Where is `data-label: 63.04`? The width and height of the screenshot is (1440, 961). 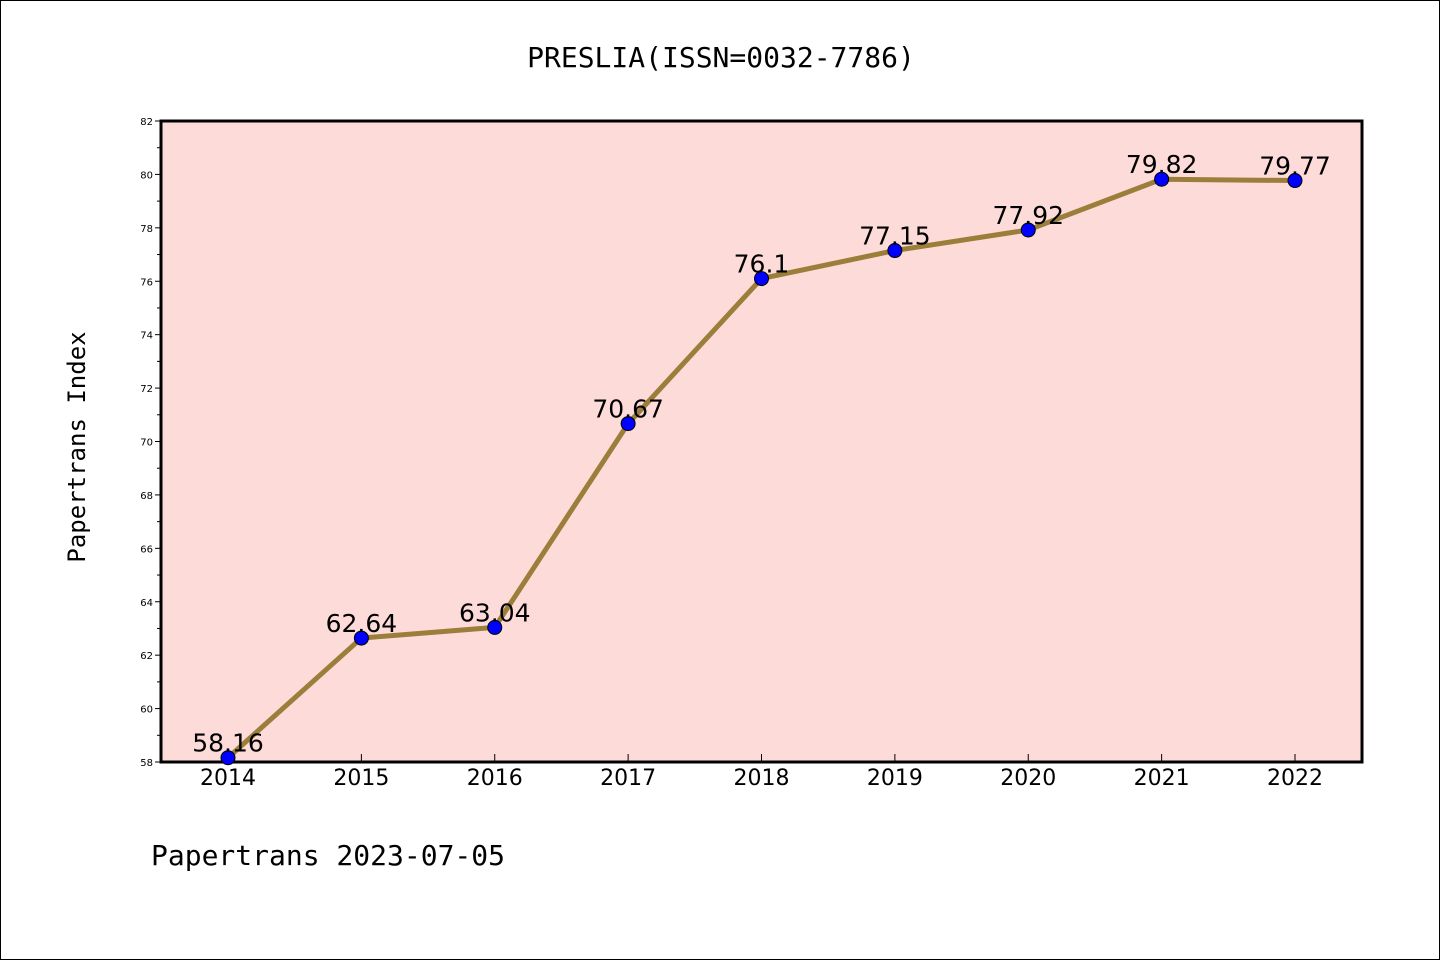 data-label: 63.04 is located at coordinates (495, 612).